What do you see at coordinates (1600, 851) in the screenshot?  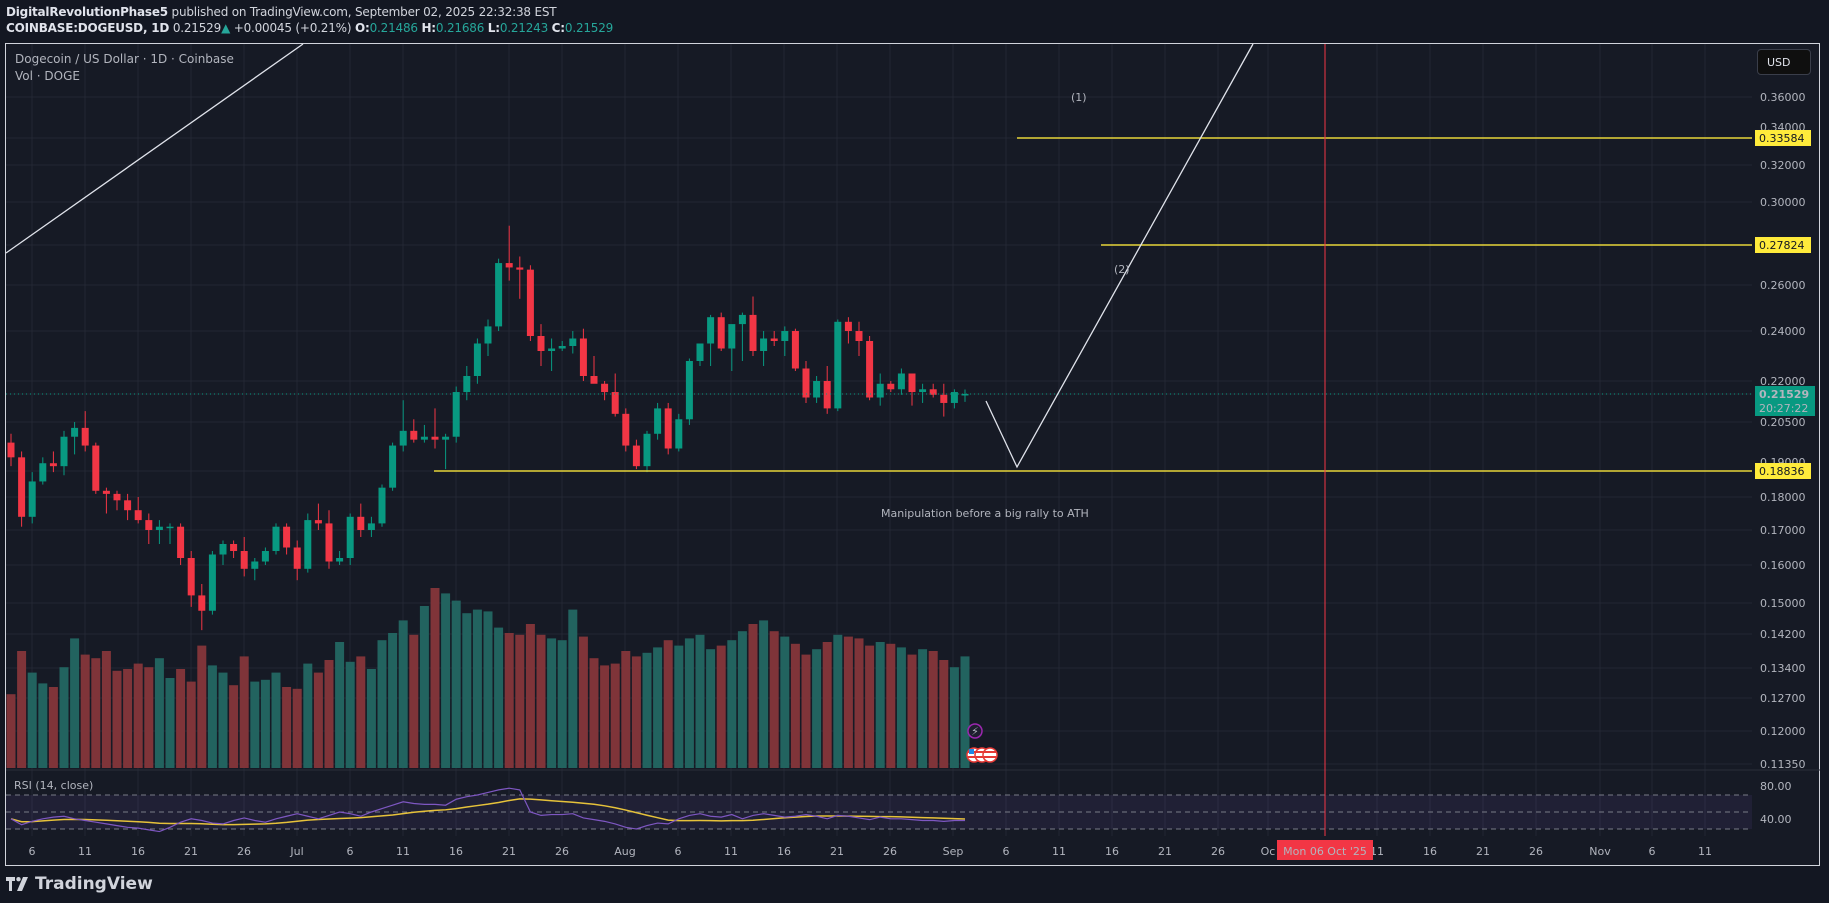 I see `date-axis-label: Nov` at bounding box center [1600, 851].